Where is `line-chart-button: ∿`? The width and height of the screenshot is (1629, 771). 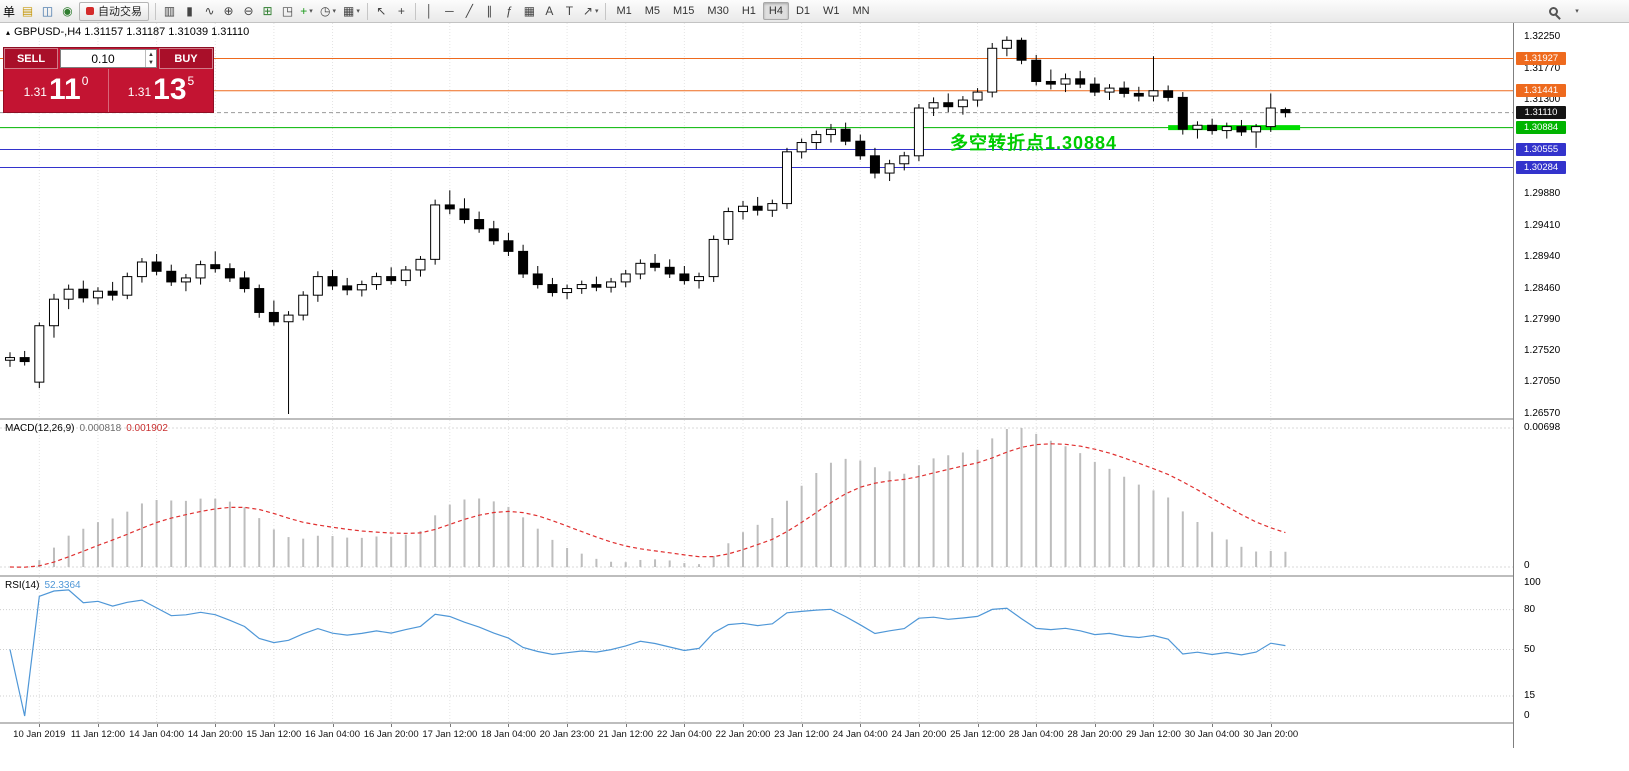 line-chart-button: ∿ is located at coordinates (209, 11).